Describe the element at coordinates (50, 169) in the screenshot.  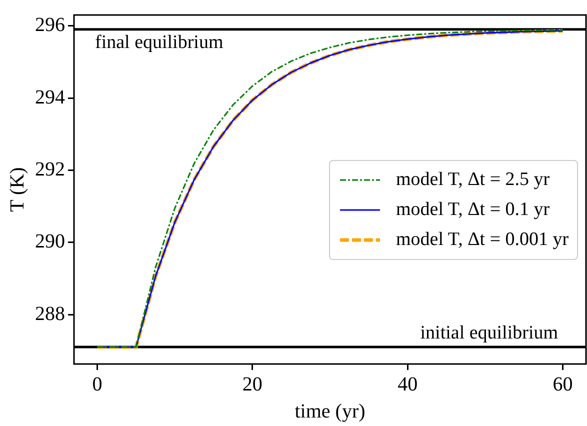
I see `y-tick-label: 292` at that location.